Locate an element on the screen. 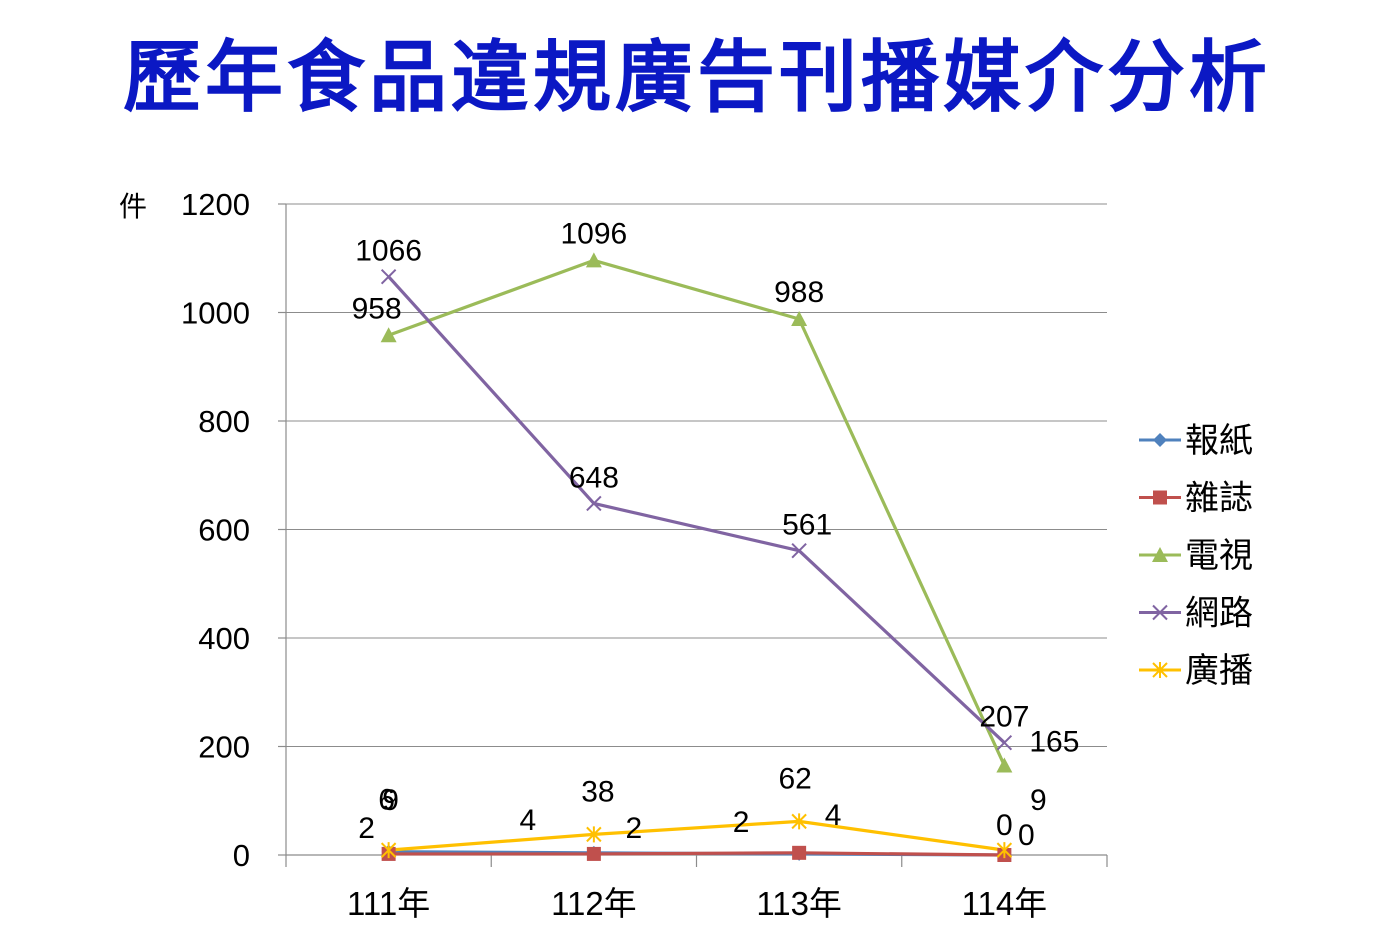 The height and width of the screenshot is (941, 1394). legend-label: 報紙 is located at coordinates (1219, 441).